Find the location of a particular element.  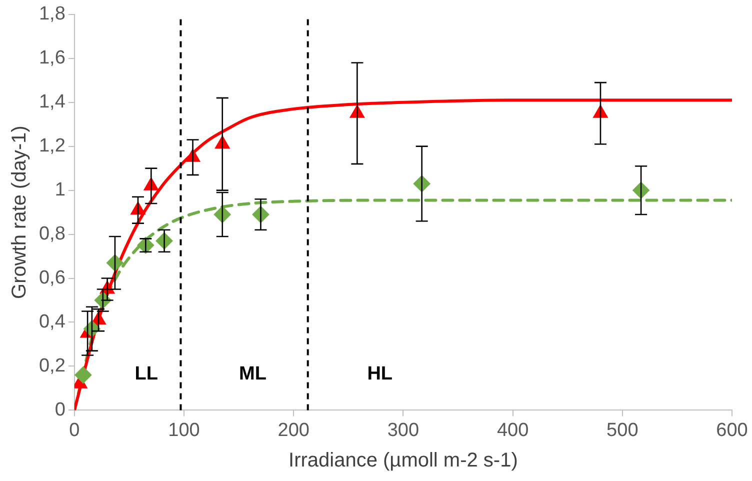

x-tick-label: 100 is located at coordinates (184, 430).